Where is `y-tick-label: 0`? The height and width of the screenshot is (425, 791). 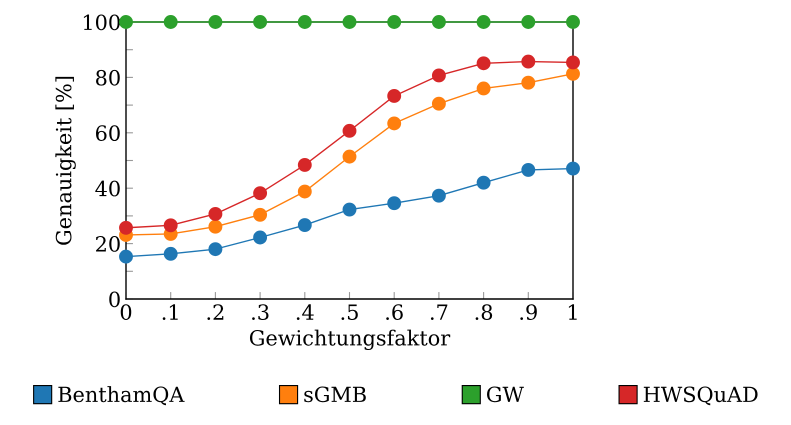
y-tick-label: 0 is located at coordinates (114, 299).